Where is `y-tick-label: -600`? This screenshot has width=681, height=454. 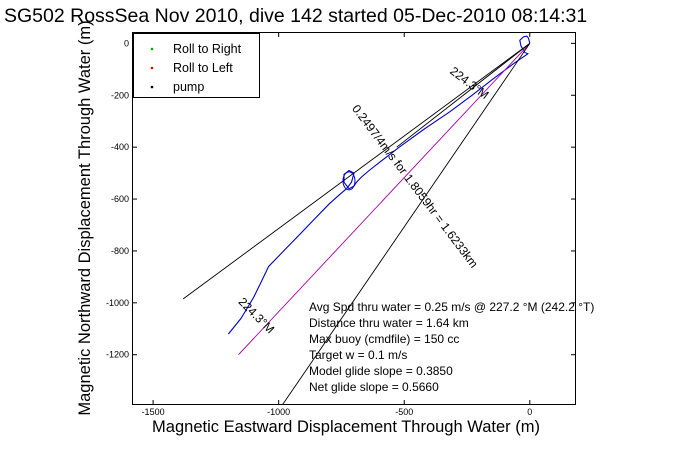 y-tick-label: -600 is located at coordinates (120, 199).